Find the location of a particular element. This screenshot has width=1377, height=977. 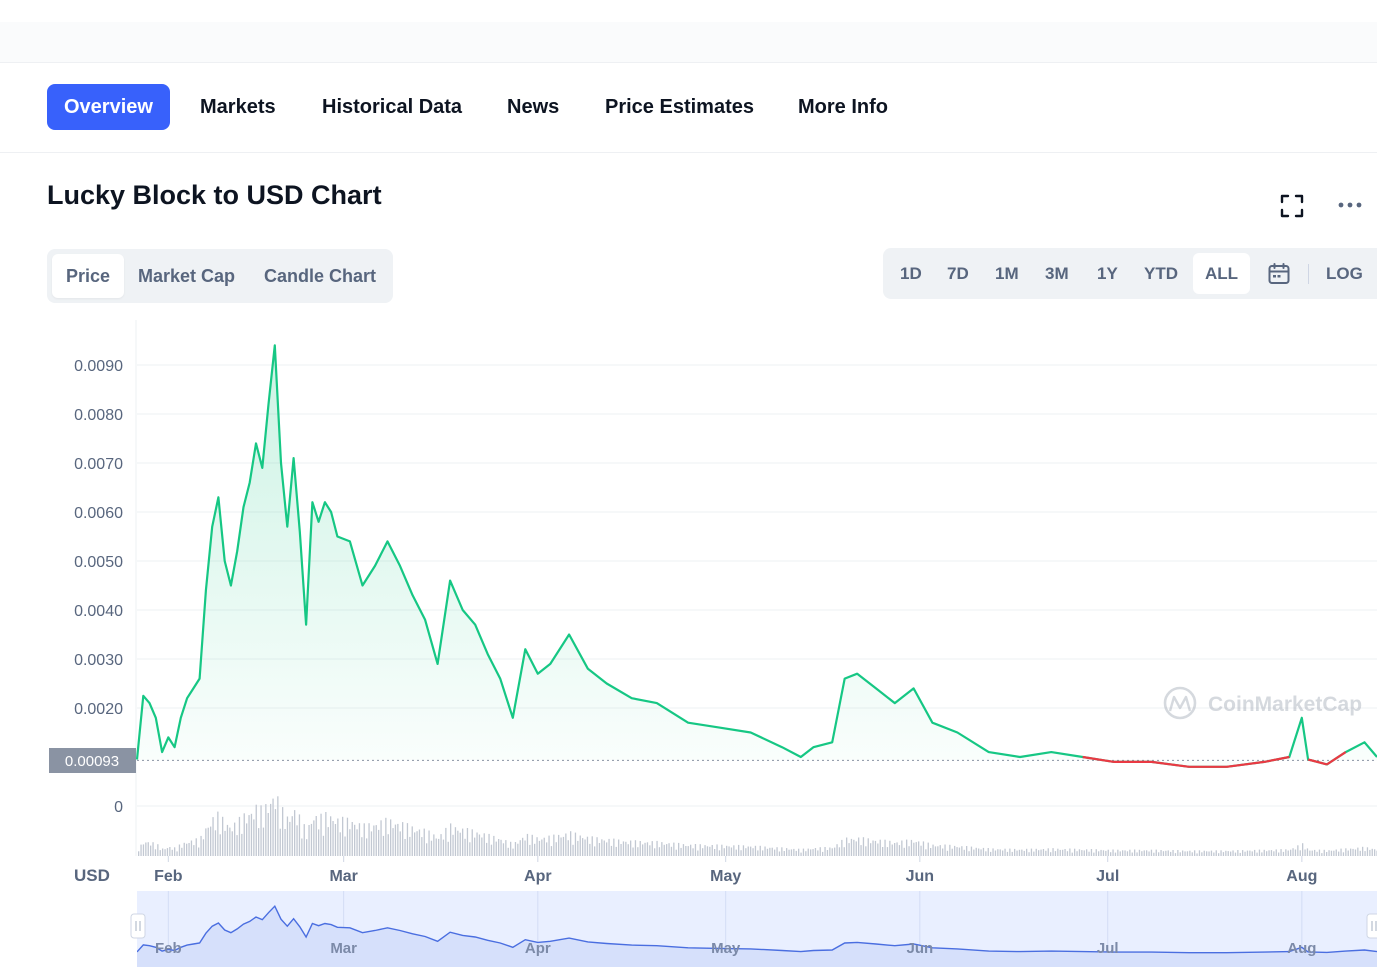

navigator: Feb Mar Apr May Jun Jul Aug is located at coordinates (753, 929).